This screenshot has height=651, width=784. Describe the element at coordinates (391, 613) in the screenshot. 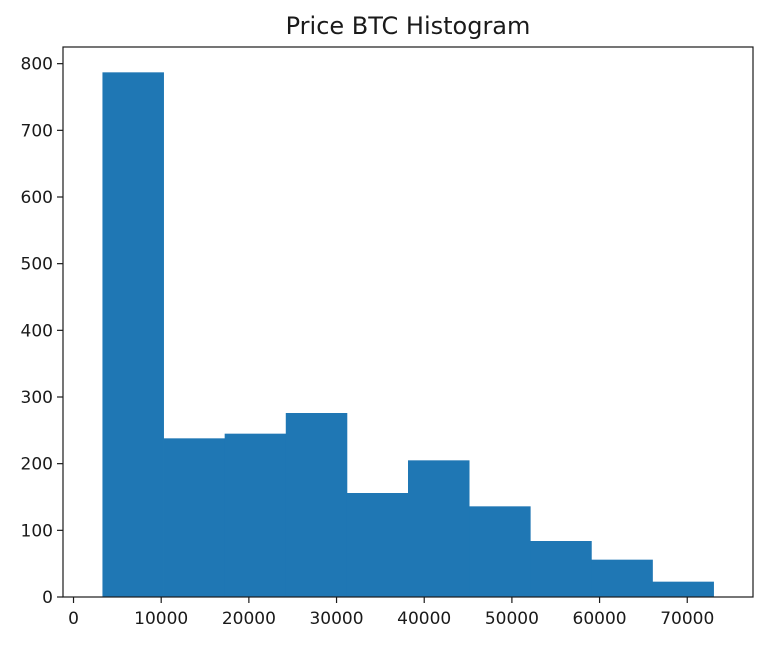

I see `x-axis: 0 10000 20000 30000 40000 50000 60000 70000` at that location.